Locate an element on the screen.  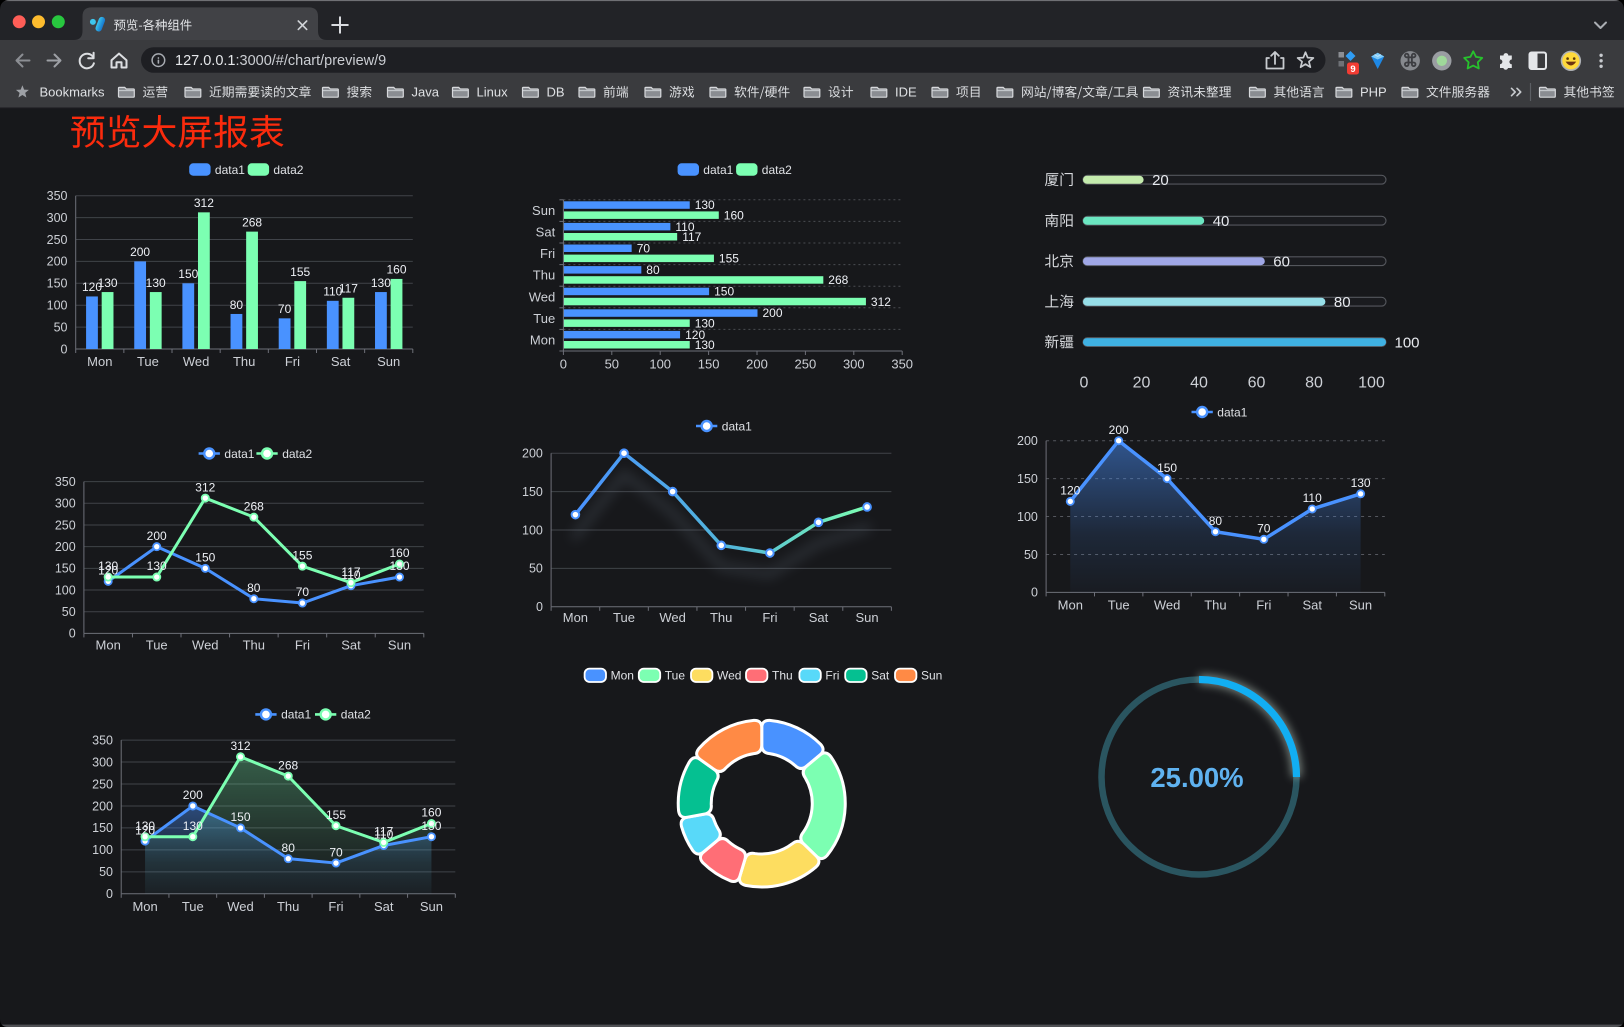
svg-text: 50 is located at coordinates (106, 872).